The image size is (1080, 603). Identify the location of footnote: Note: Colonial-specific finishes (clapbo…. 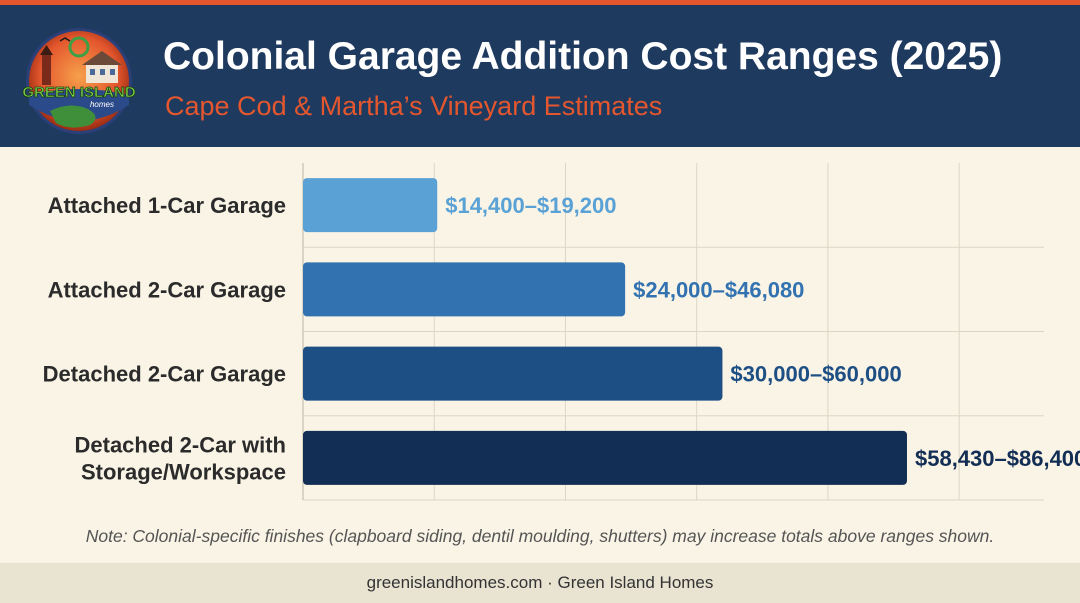
(540, 536).